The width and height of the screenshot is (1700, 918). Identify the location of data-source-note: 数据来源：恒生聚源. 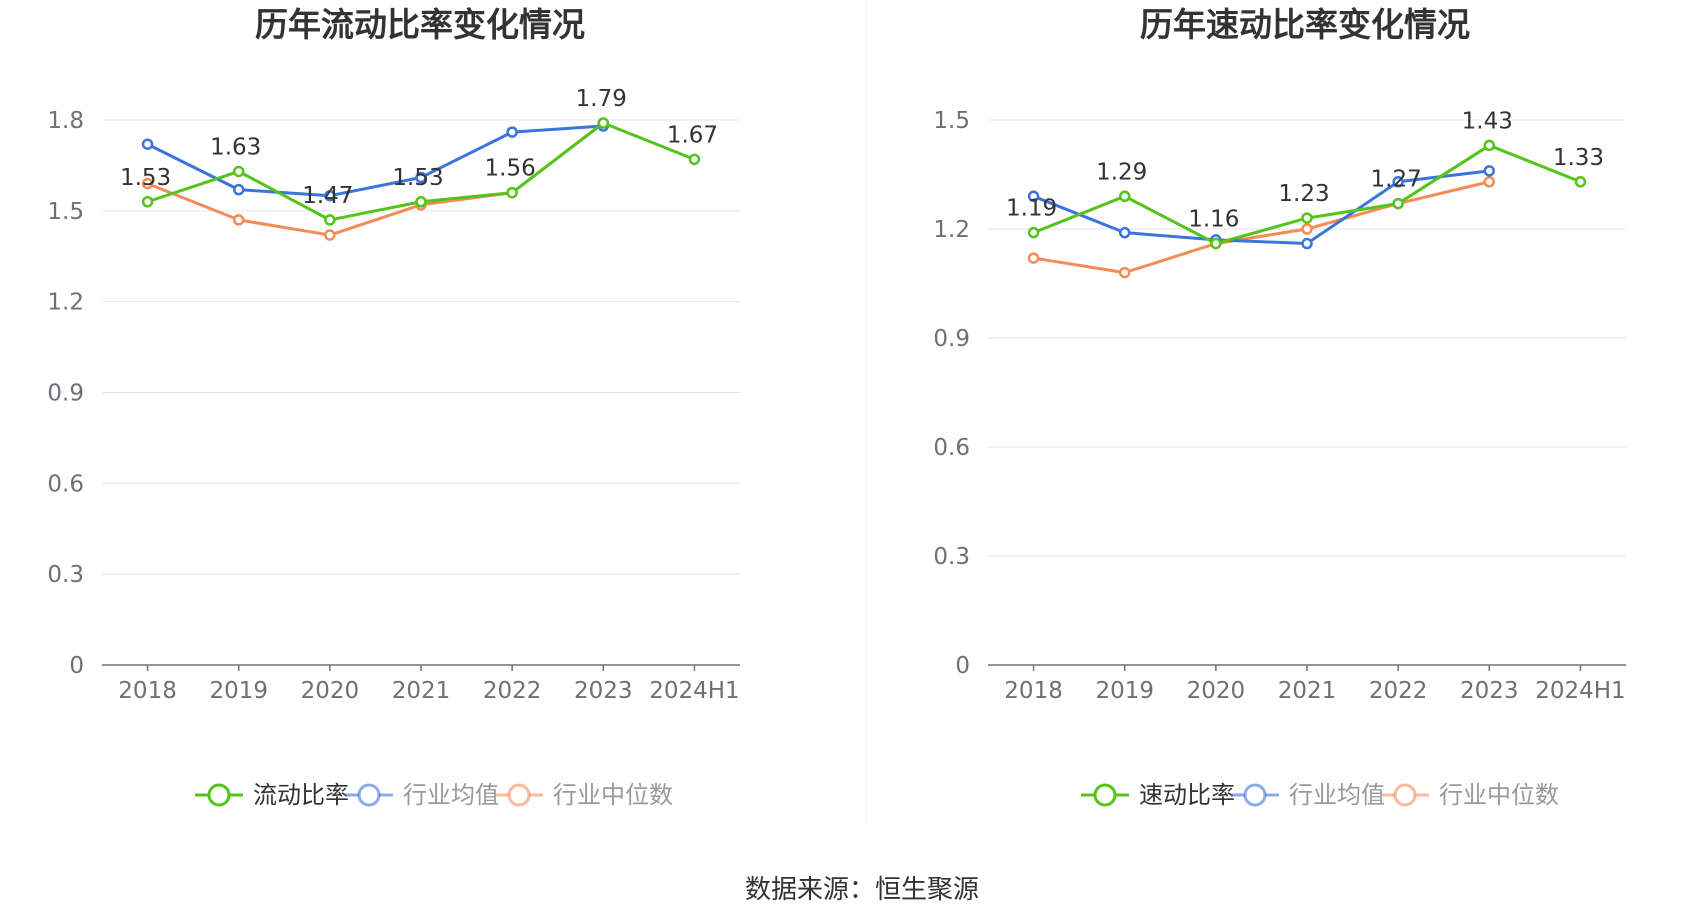
(862, 890).